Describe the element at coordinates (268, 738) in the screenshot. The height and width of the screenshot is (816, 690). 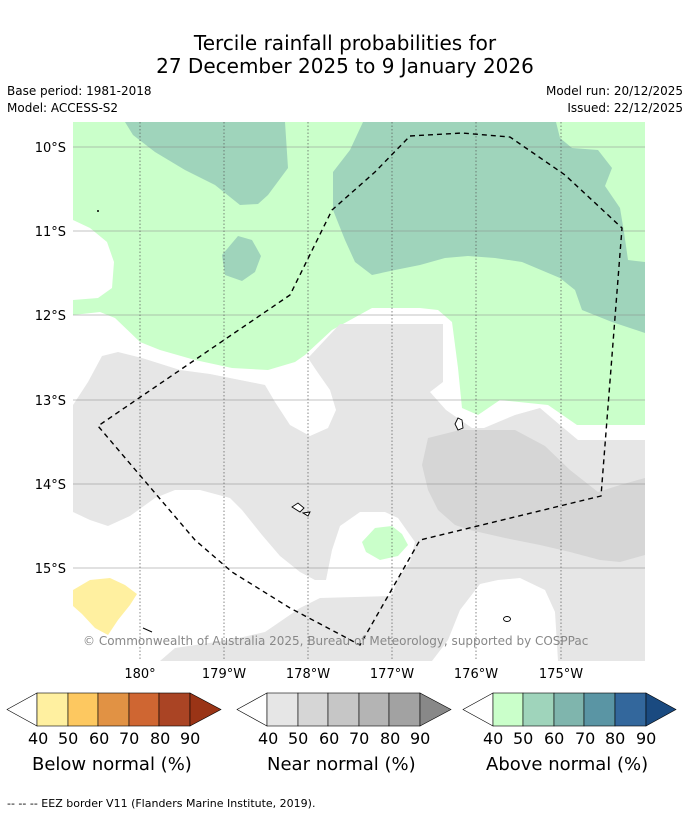
I see `cb-near-tick: 40` at that location.